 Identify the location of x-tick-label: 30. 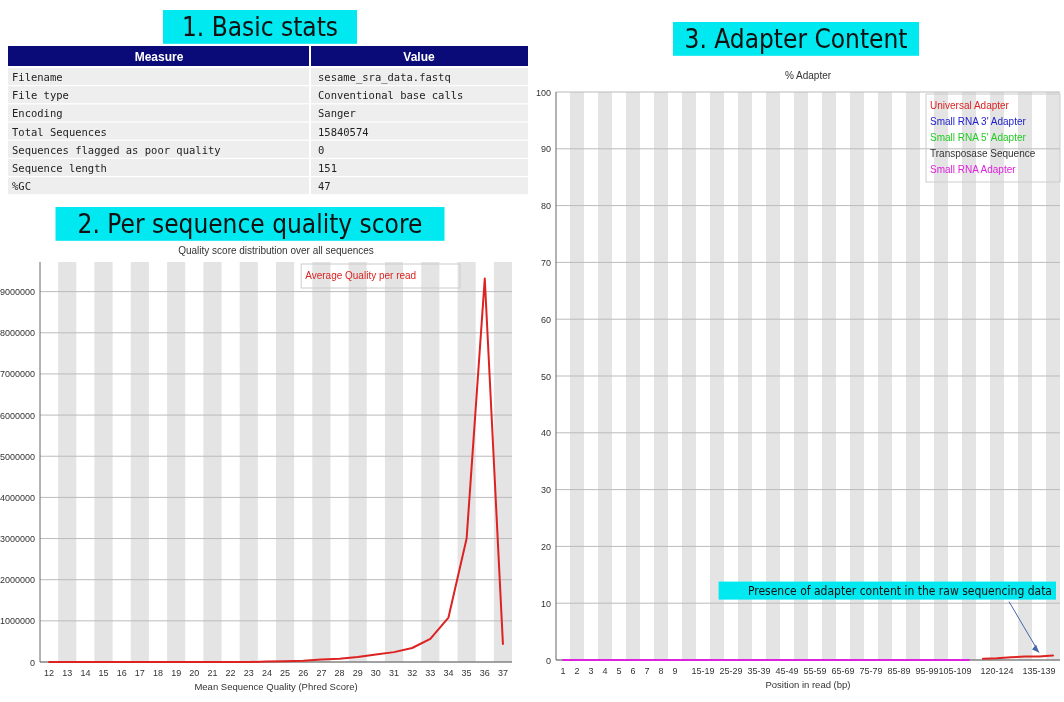
(375, 673).